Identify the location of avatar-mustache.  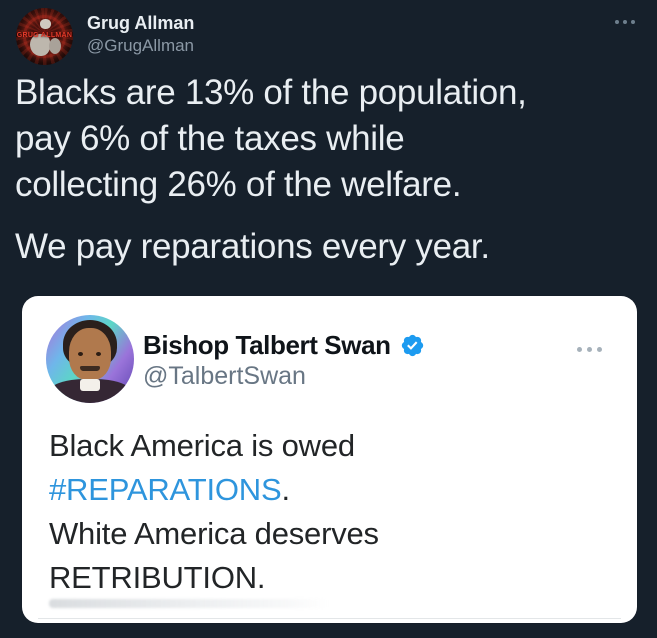
(90, 368).